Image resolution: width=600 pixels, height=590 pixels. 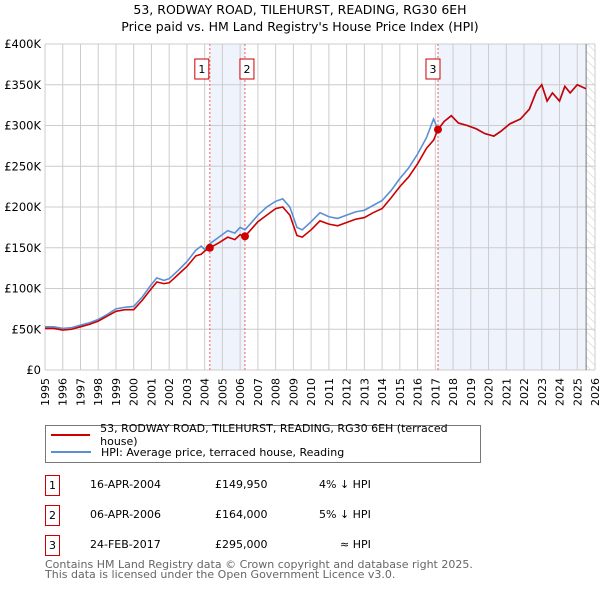 I want to click on y-tick-label: £300K, so click(x=22, y=126).